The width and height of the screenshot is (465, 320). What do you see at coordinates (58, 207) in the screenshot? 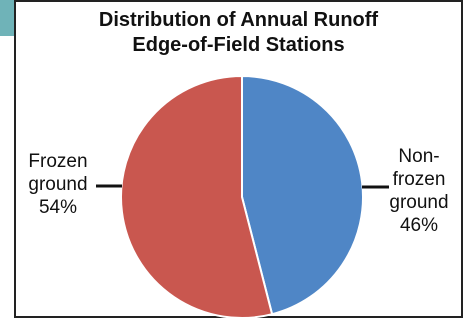
I see `slice-value-frozen: 54%` at bounding box center [58, 207].